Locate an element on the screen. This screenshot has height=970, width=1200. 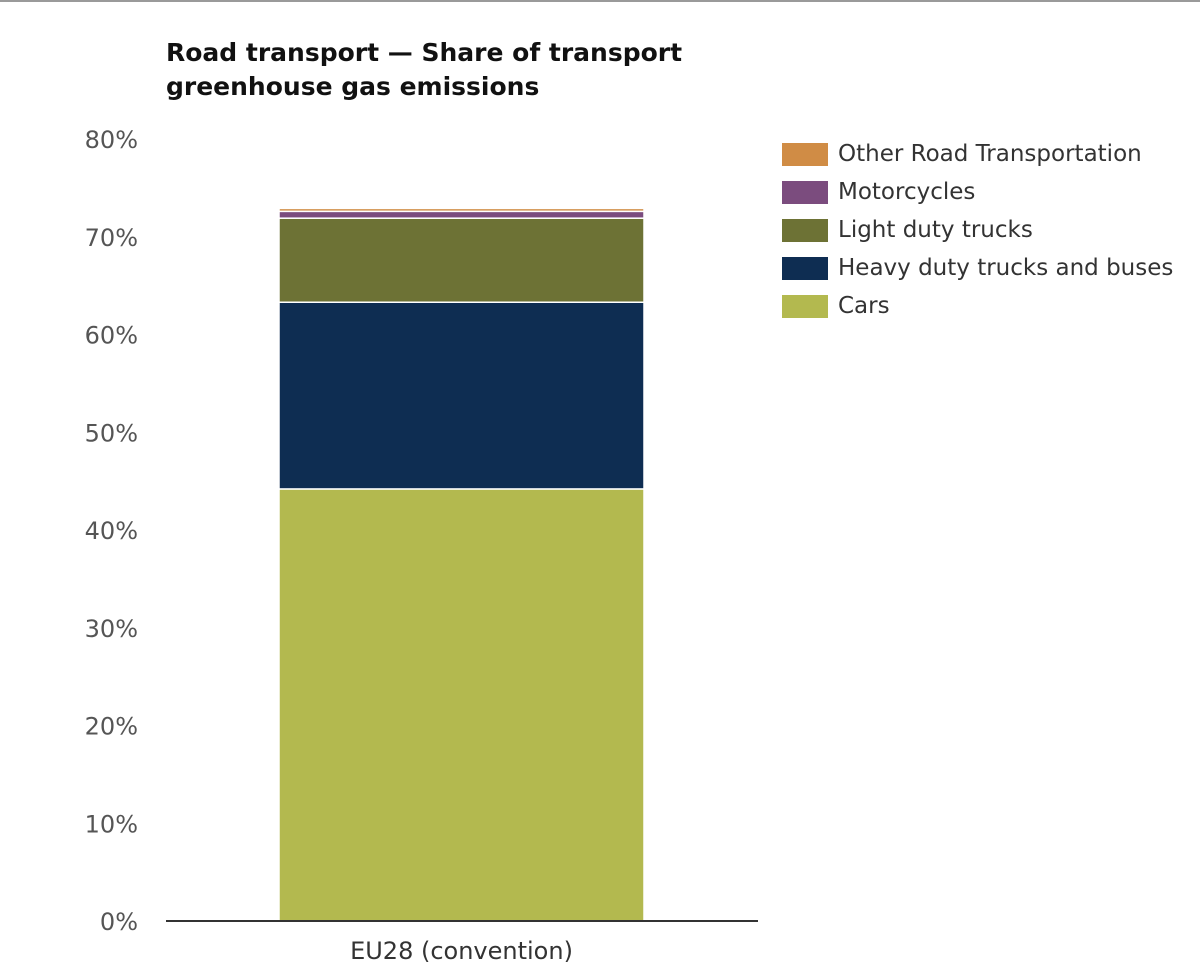
y-tick-label: 70% is located at coordinates (111, 238).